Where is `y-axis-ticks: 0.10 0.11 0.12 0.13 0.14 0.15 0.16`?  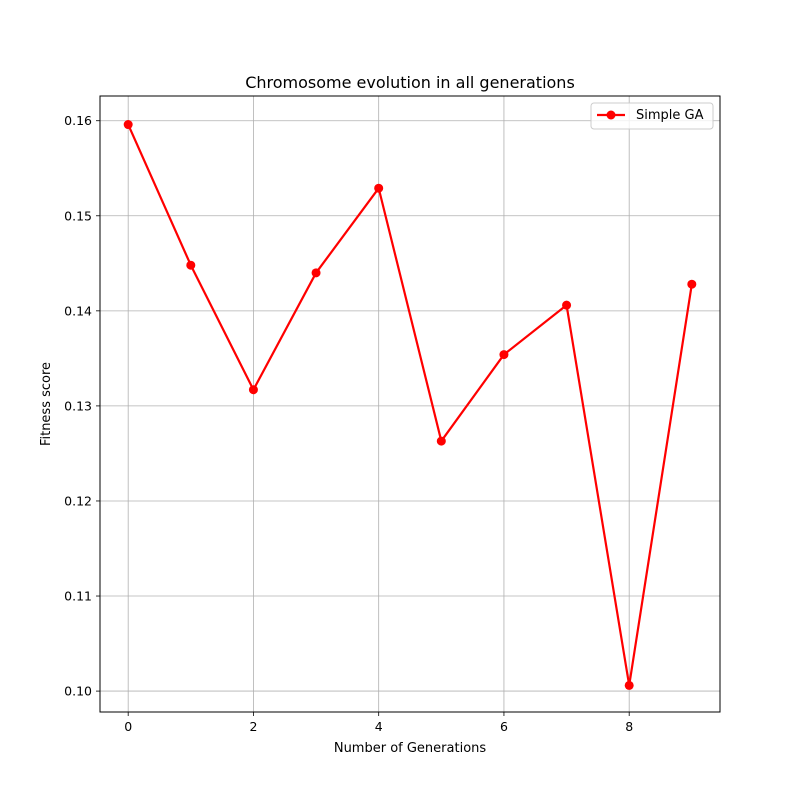 y-axis-ticks: 0.10 0.11 0.12 0.13 0.14 0.15 0.16 is located at coordinates (82, 406).